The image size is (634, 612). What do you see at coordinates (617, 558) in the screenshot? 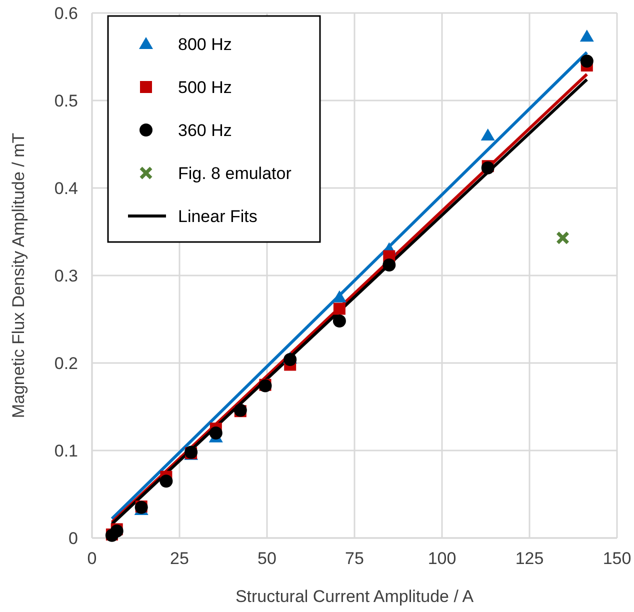
I see `x-tick-label: 150` at bounding box center [617, 558].